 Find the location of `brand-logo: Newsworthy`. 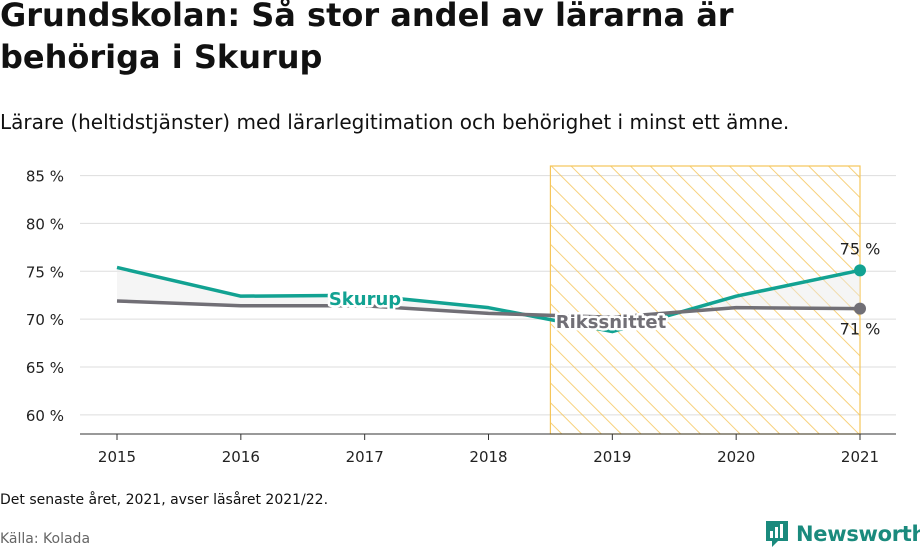

brand-logo: Newsworthy is located at coordinates (842, 534).